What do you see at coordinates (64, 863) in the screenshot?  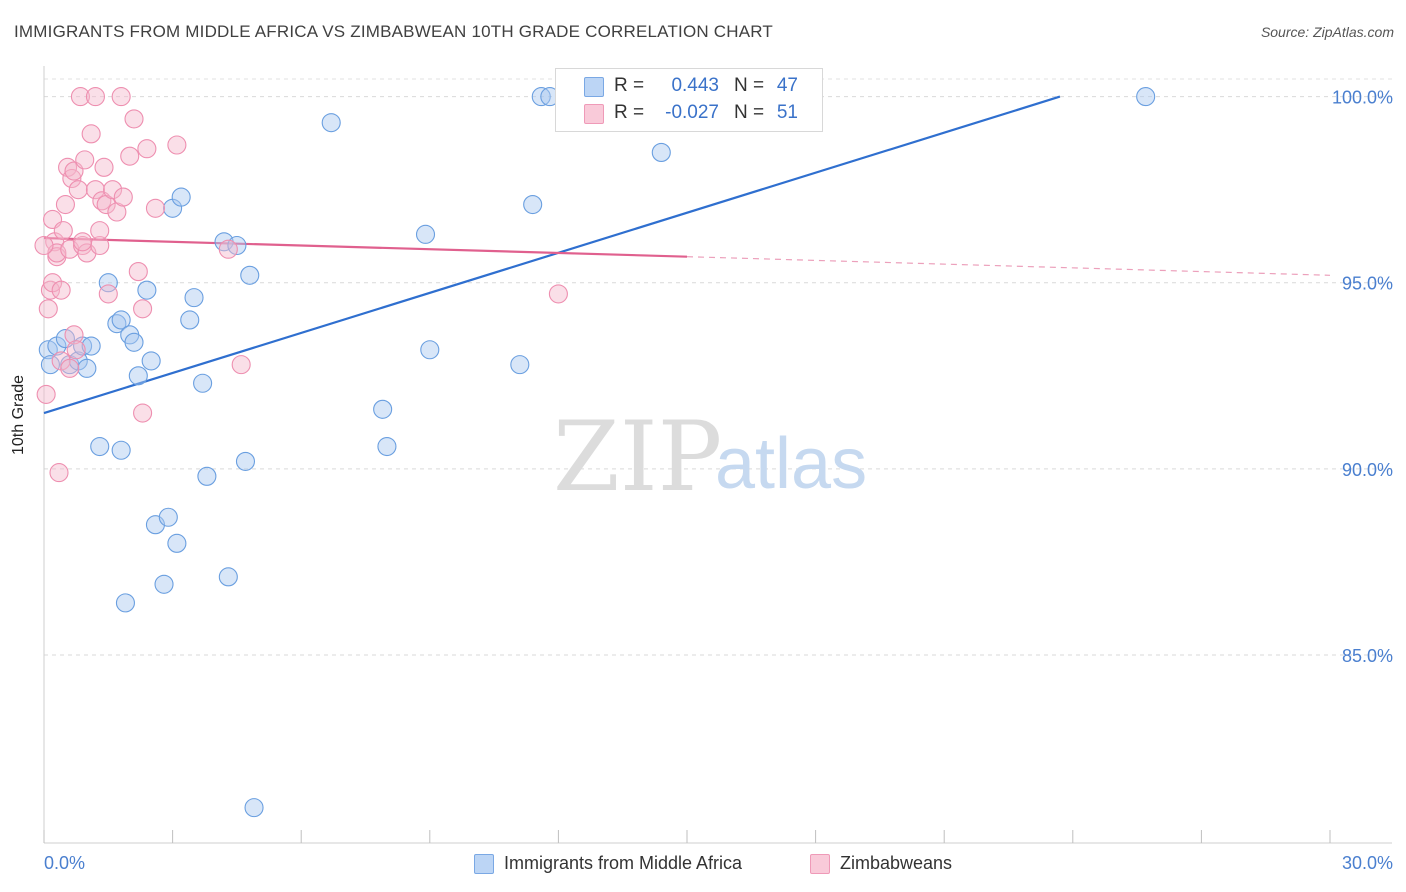 I see `x-tick-label: 0.0%` at bounding box center [64, 863].